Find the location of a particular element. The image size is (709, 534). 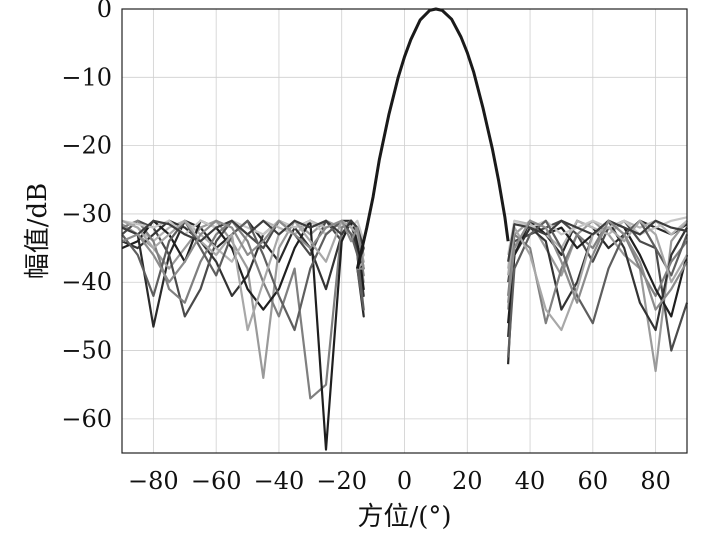

mainlobe-line is located at coordinates (432, 138).